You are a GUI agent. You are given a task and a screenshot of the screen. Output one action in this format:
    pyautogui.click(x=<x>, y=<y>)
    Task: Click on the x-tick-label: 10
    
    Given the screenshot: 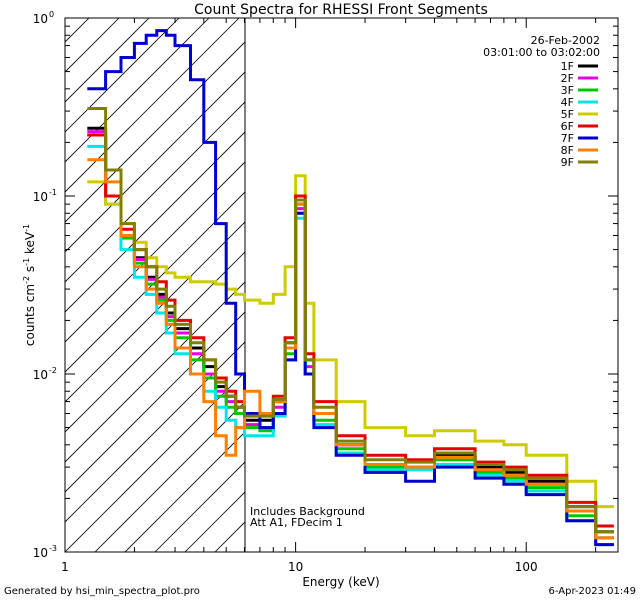 What is the action you would take?
    pyautogui.click(x=295, y=567)
    